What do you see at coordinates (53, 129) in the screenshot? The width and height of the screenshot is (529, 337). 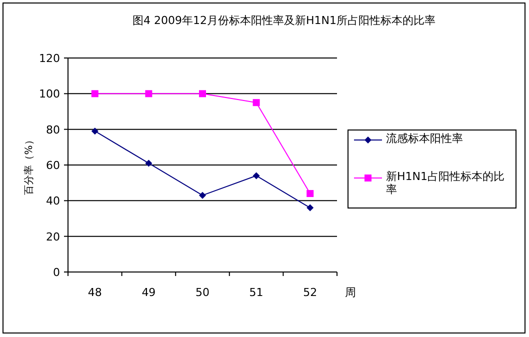 I see `y-tick-label: 80` at bounding box center [53, 129].